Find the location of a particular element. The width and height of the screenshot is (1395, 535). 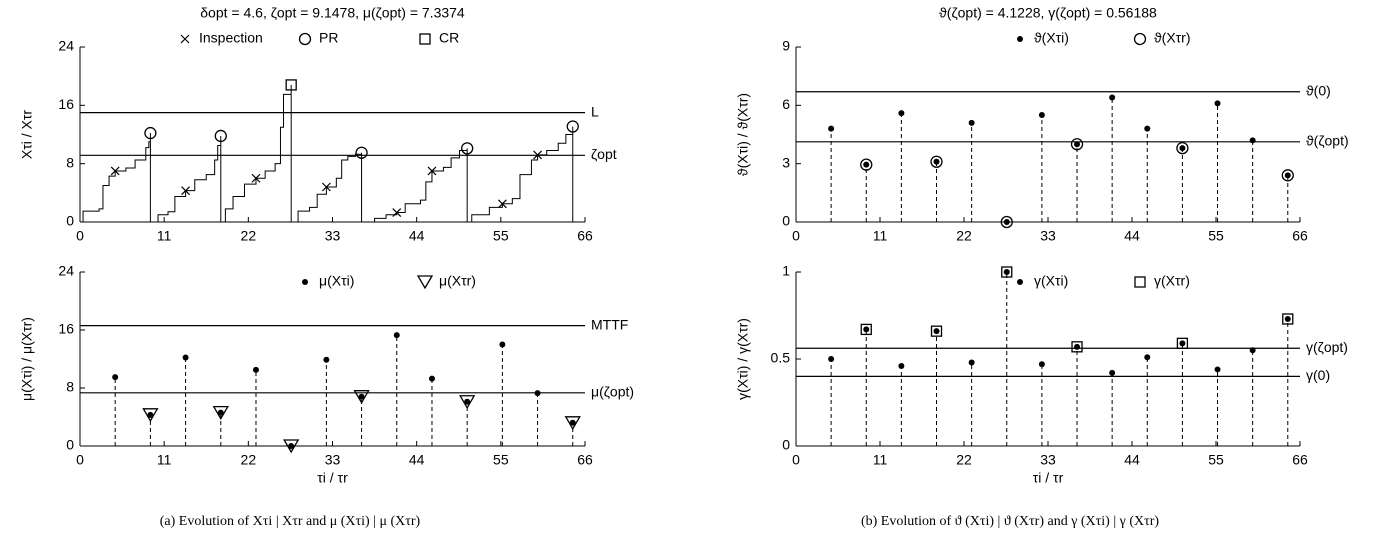

reference-label: L is located at coordinates (595, 111).